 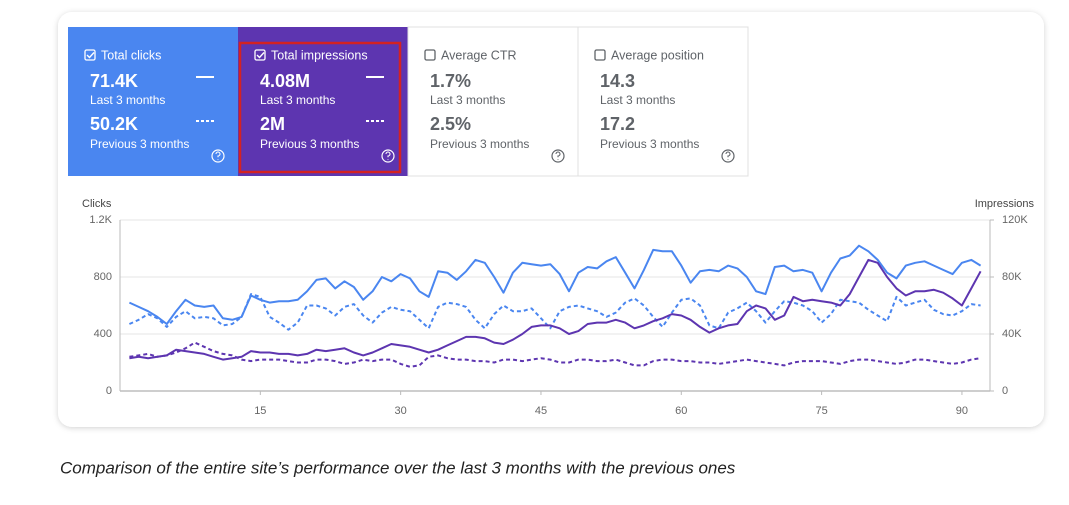 I want to click on y2-axis-title: Impressions, so click(x=1005, y=204).